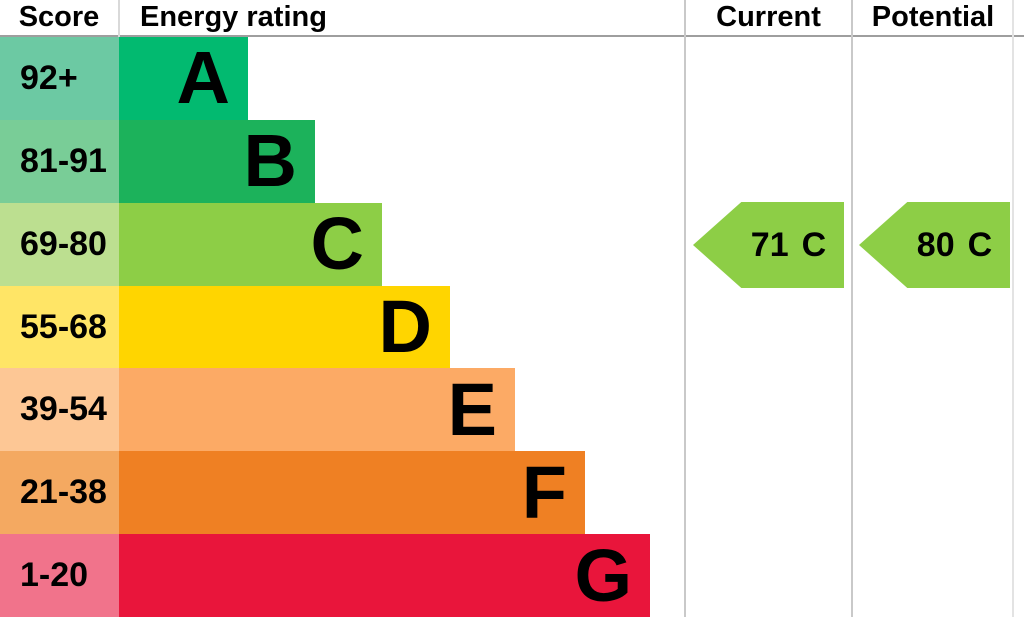  Describe the element at coordinates (63, 409) in the screenshot. I see `band-e-score-range: 39-54` at that location.